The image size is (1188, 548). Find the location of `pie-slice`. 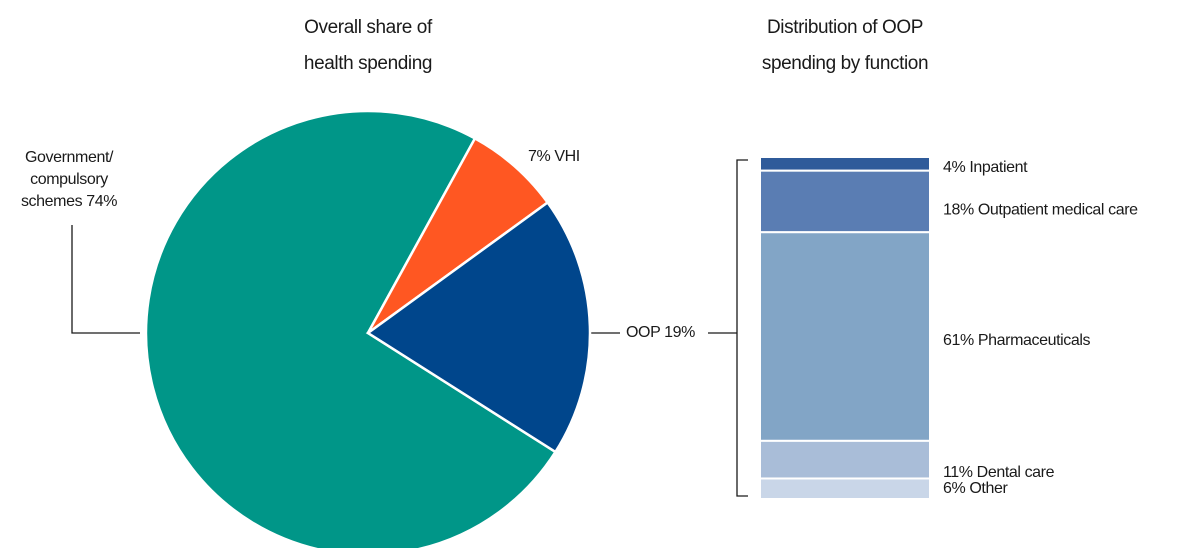

pie-slice is located at coordinates (478, 327).